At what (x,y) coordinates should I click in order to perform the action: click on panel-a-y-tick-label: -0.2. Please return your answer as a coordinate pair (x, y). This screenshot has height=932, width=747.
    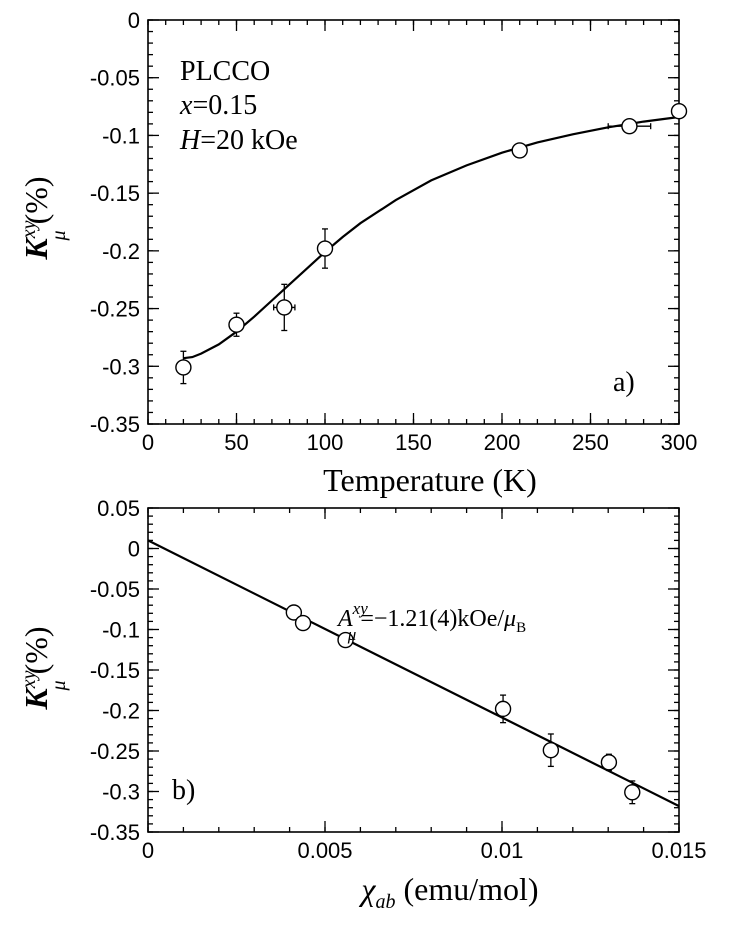
    Looking at the image, I should click on (121, 251).